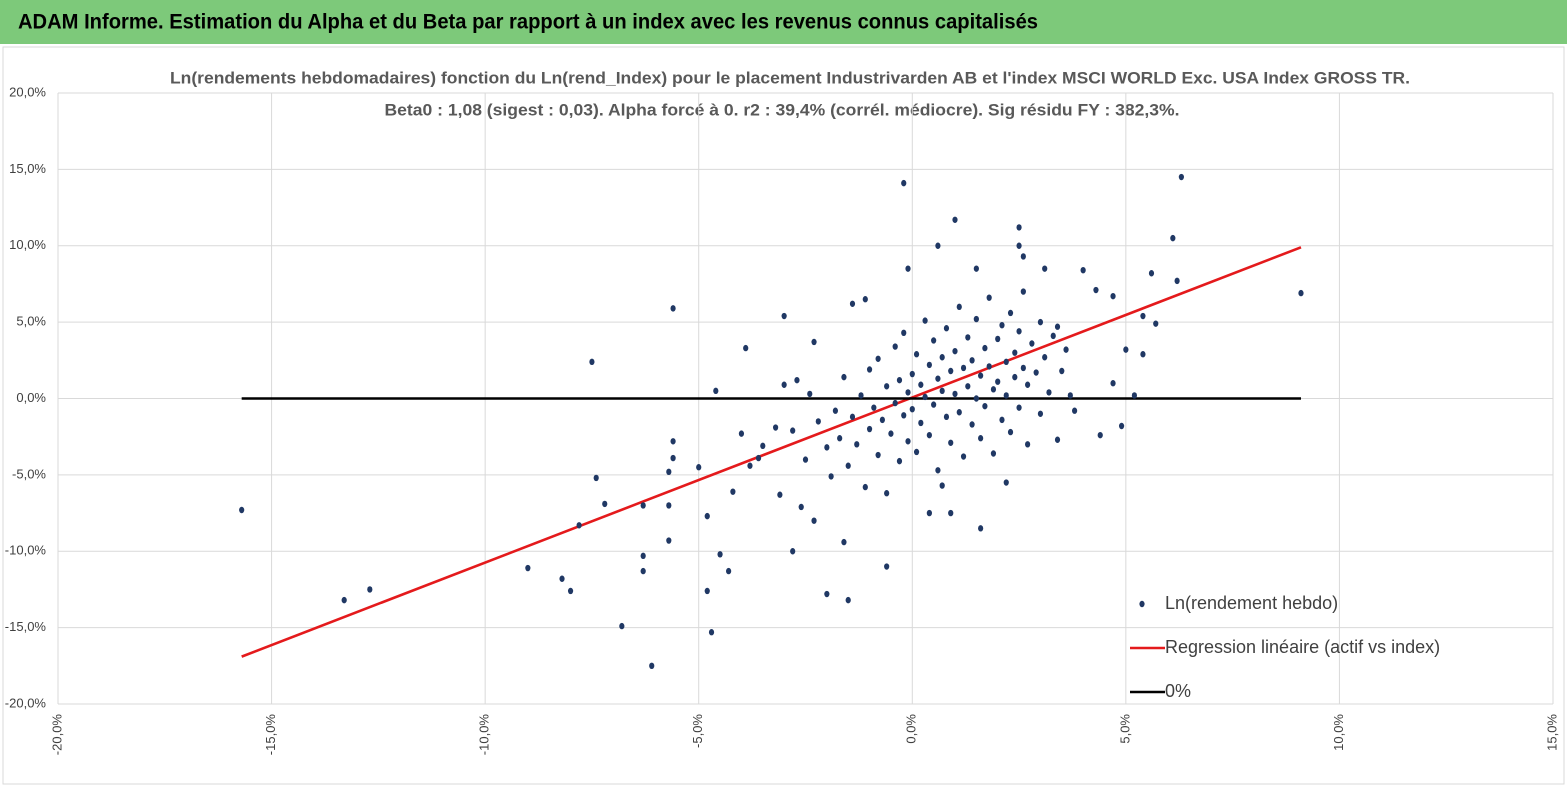 The width and height of the screenshot is (1567, 787). What do you see at coordinates (911, 729) in the screenshot?
I see `x-tick-label: 0,0%` at bounding box center [911, 729].